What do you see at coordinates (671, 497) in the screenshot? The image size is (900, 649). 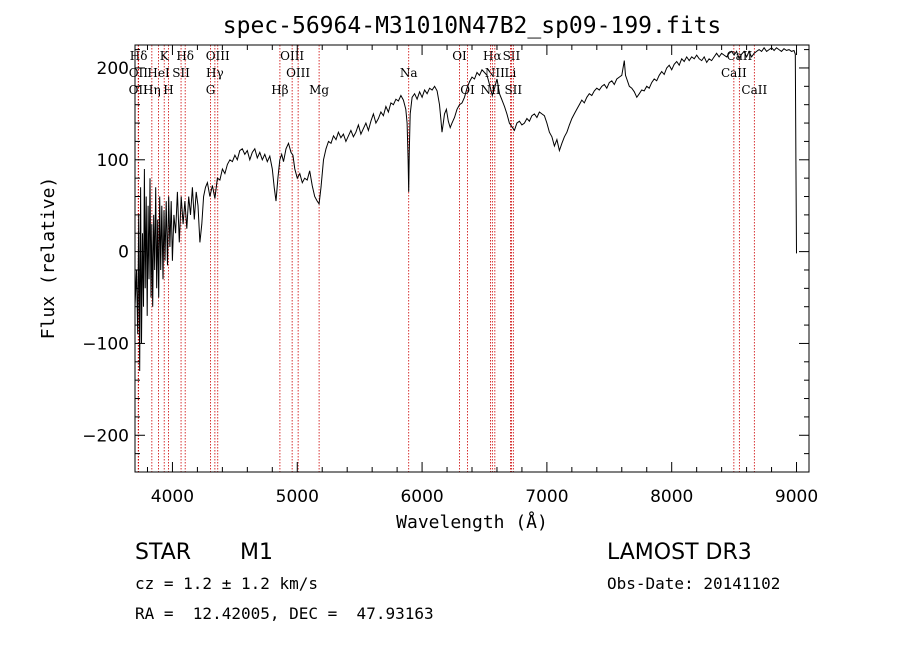 I see `x-tick-label-4: 8000` at bounding box center [671, 497].